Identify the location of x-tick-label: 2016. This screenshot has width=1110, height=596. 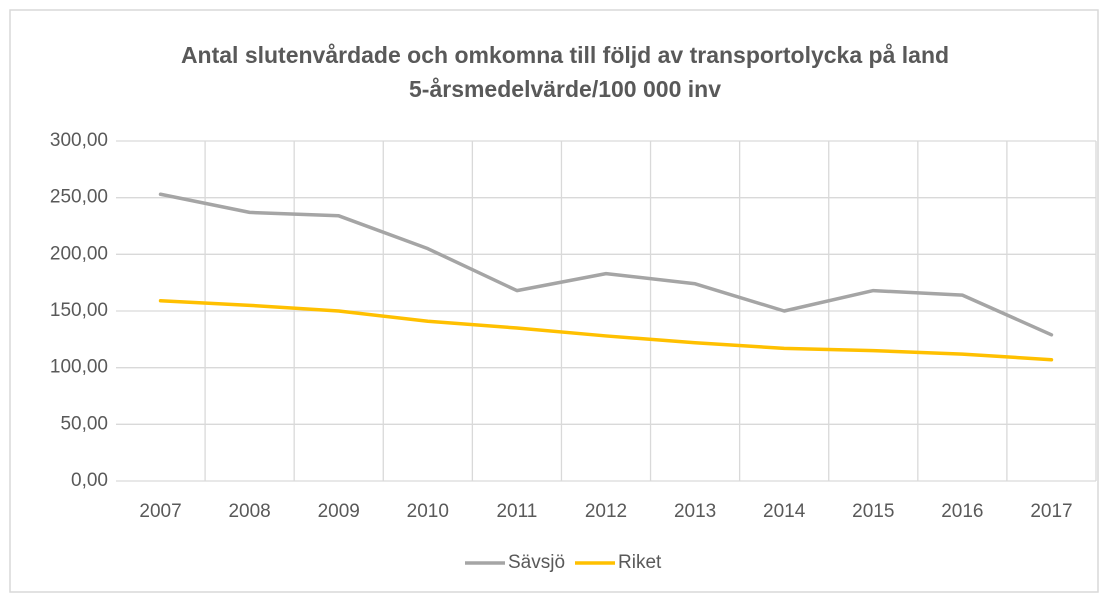
(962, 511).